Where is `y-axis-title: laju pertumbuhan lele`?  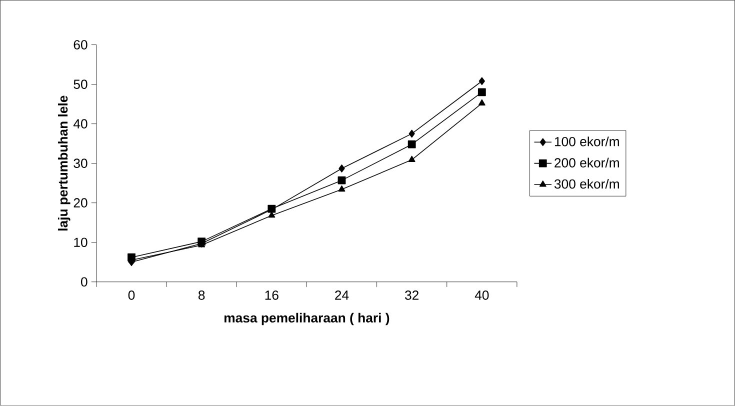 y-axis-title: laju pertumbuhan lele is located at coordinates (64, 163).